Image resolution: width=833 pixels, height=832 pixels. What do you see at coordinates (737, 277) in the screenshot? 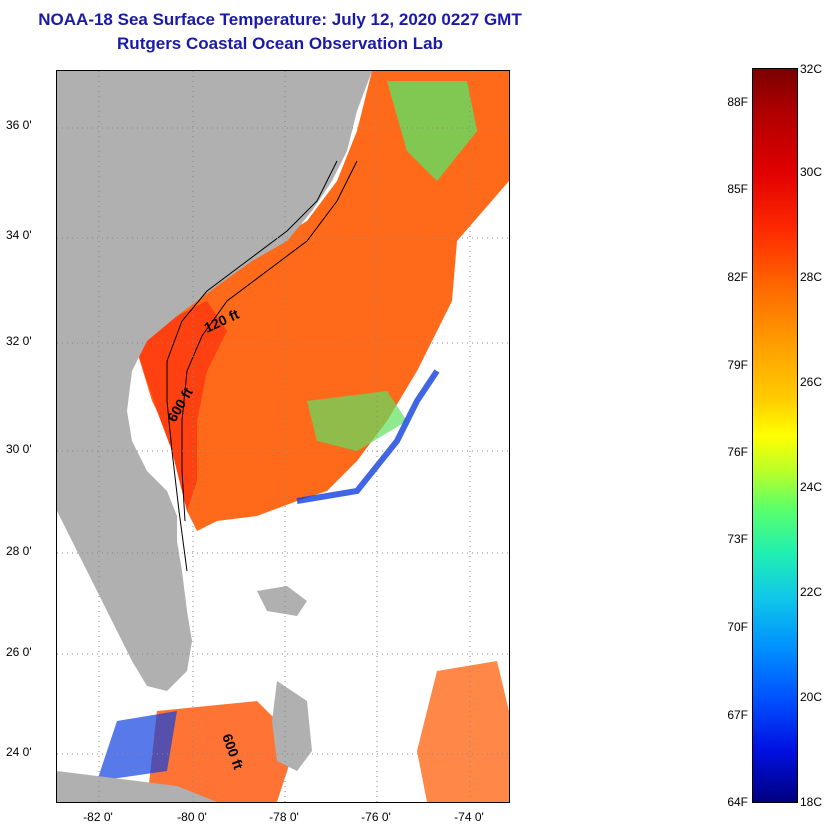
I see `colorbar-f-82: 82F` at bounding box center [737, 277].